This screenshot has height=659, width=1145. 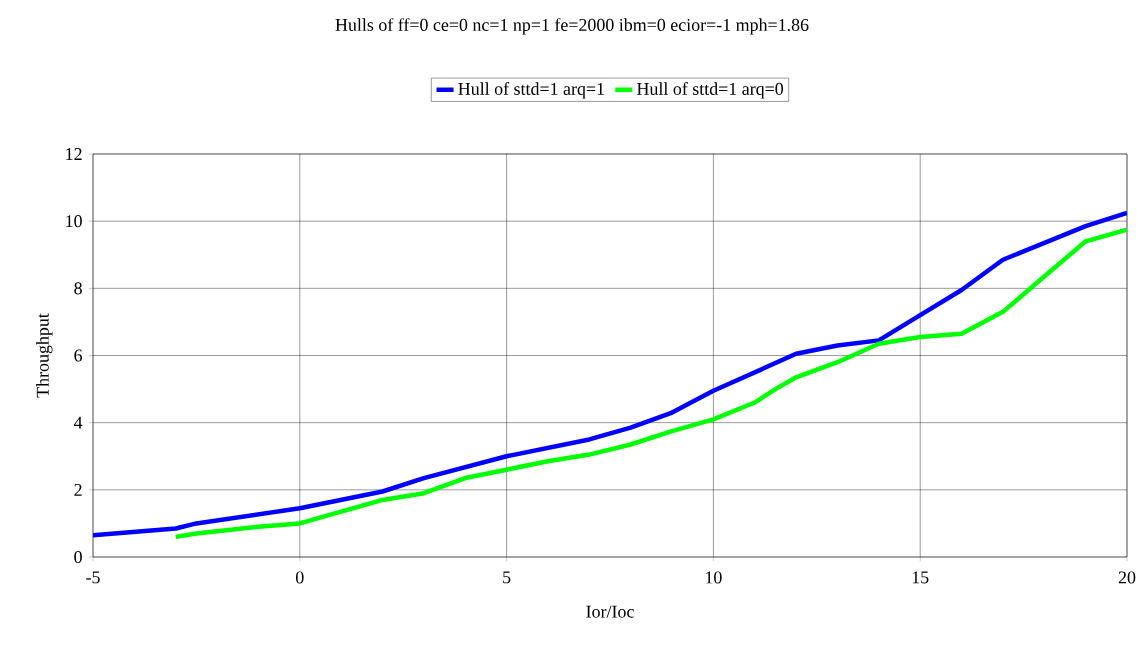 I want to click on x-tick-label: 15, so click(x=920, y=577).